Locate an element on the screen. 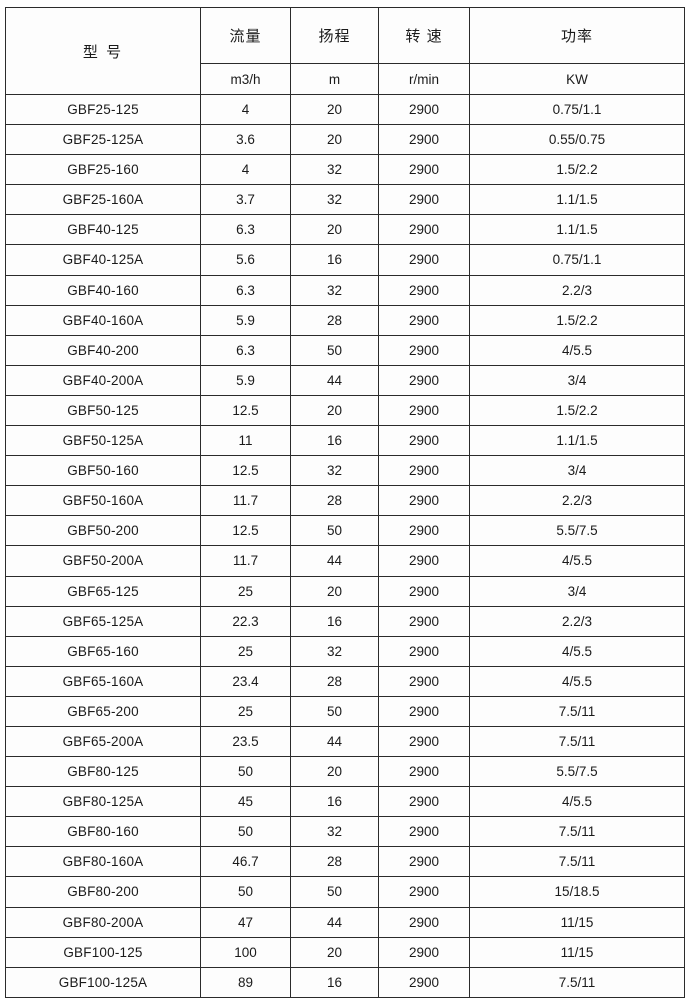 The height and width of the screenshot is (998, 690). table-row: GBF80-160 50 32 2900 7.5/11 is located at coordinates (345, 832).